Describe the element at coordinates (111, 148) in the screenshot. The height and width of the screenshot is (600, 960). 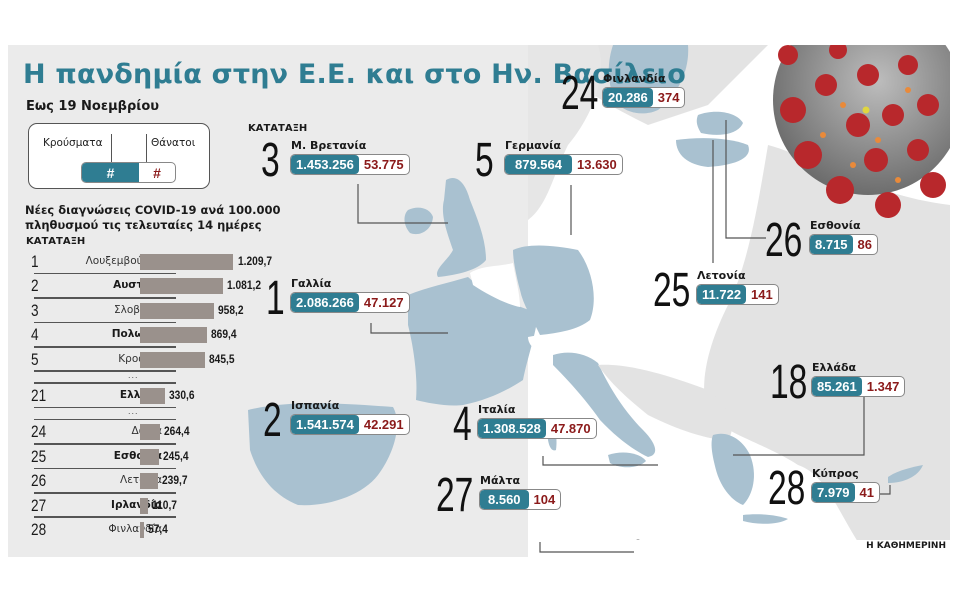
I see `legend-cases-tick` at that location.